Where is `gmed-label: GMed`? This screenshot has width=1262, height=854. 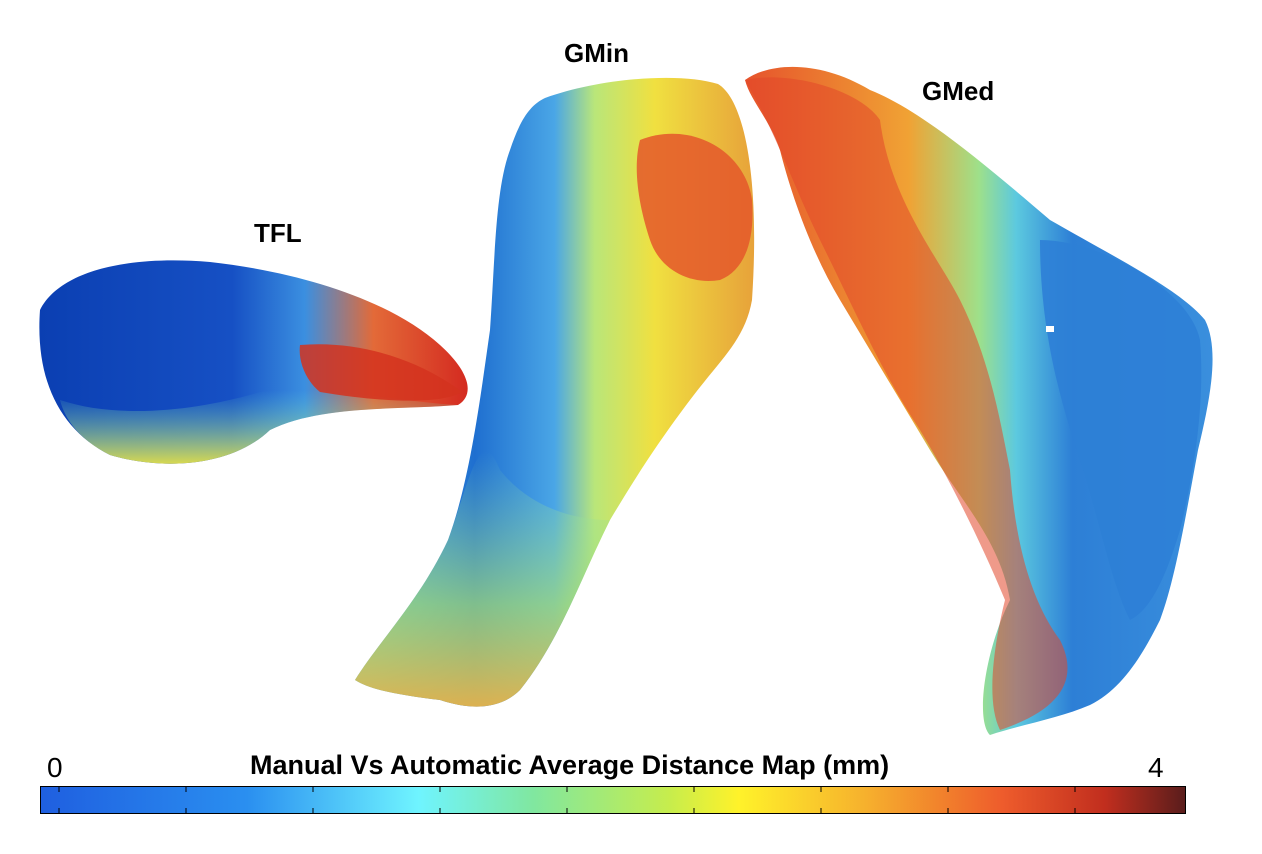 gmed-label: GMed is located at coordinates (958, 91).